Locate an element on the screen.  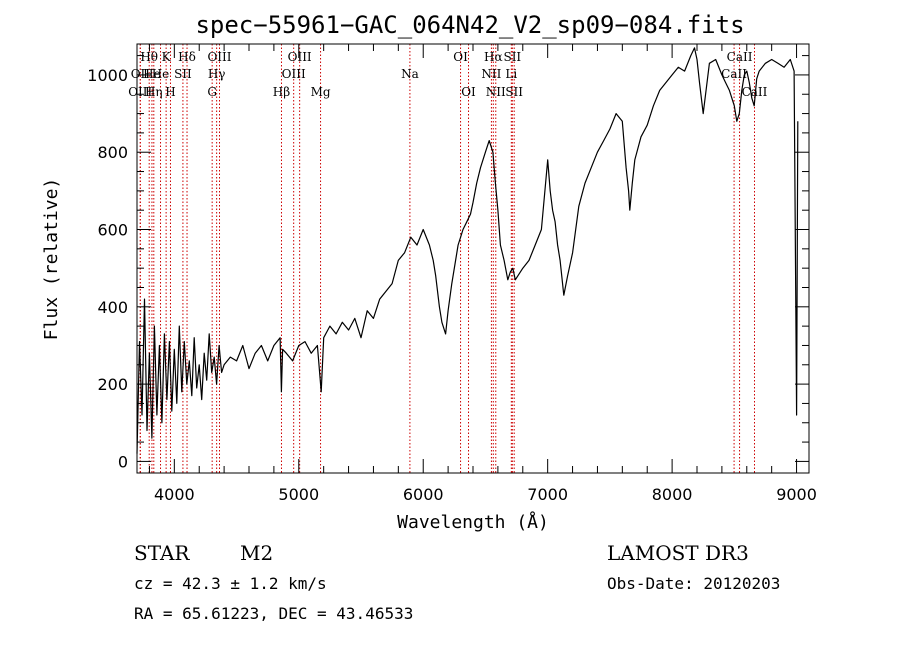
line-marker-label: Mg is located at coordinates (321, 92).